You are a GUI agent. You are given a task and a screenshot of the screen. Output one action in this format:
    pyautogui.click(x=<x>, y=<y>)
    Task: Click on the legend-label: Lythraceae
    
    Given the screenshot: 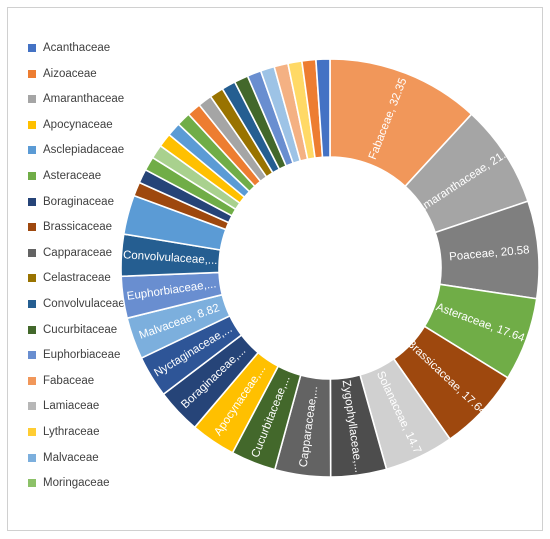 What is the action you would take?
    pyautogui.click(x=71, y=432)
    